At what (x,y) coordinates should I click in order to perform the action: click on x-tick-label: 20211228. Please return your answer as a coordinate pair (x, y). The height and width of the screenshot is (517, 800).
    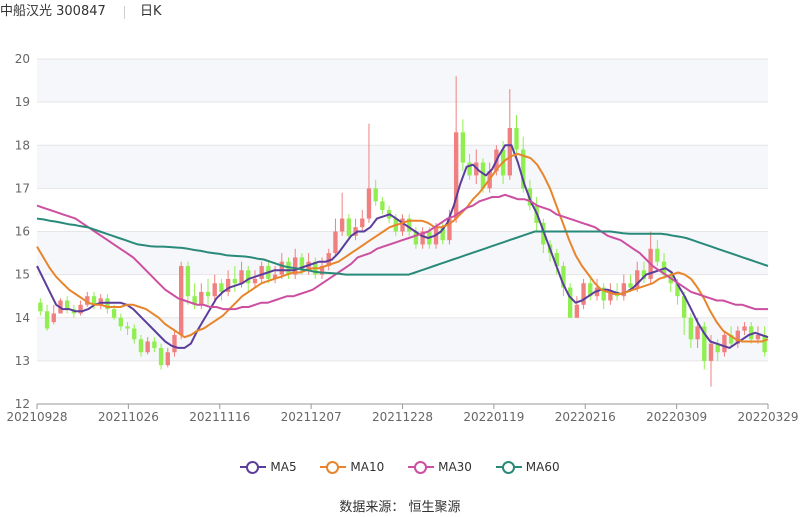
    Looking at the image, I should click on (402, 417).